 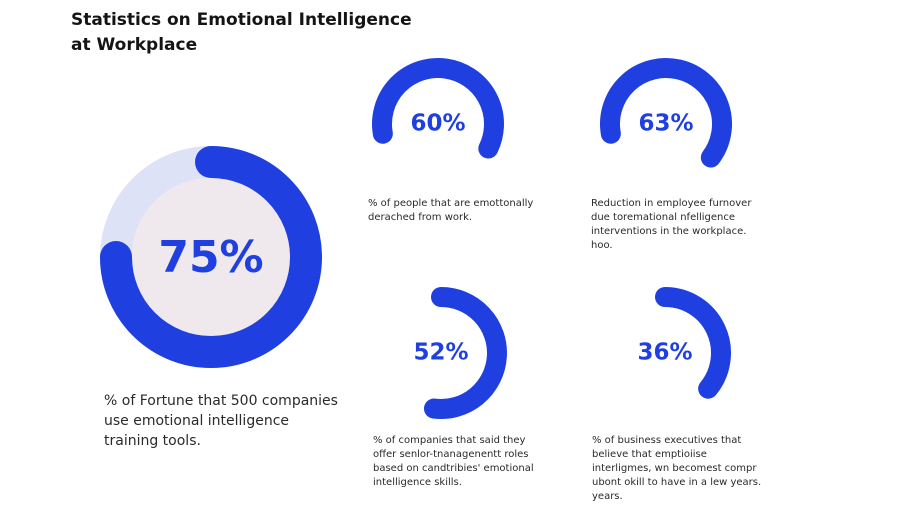 I want to click on donut-value-label: 63%, so click(x=665, y=124).